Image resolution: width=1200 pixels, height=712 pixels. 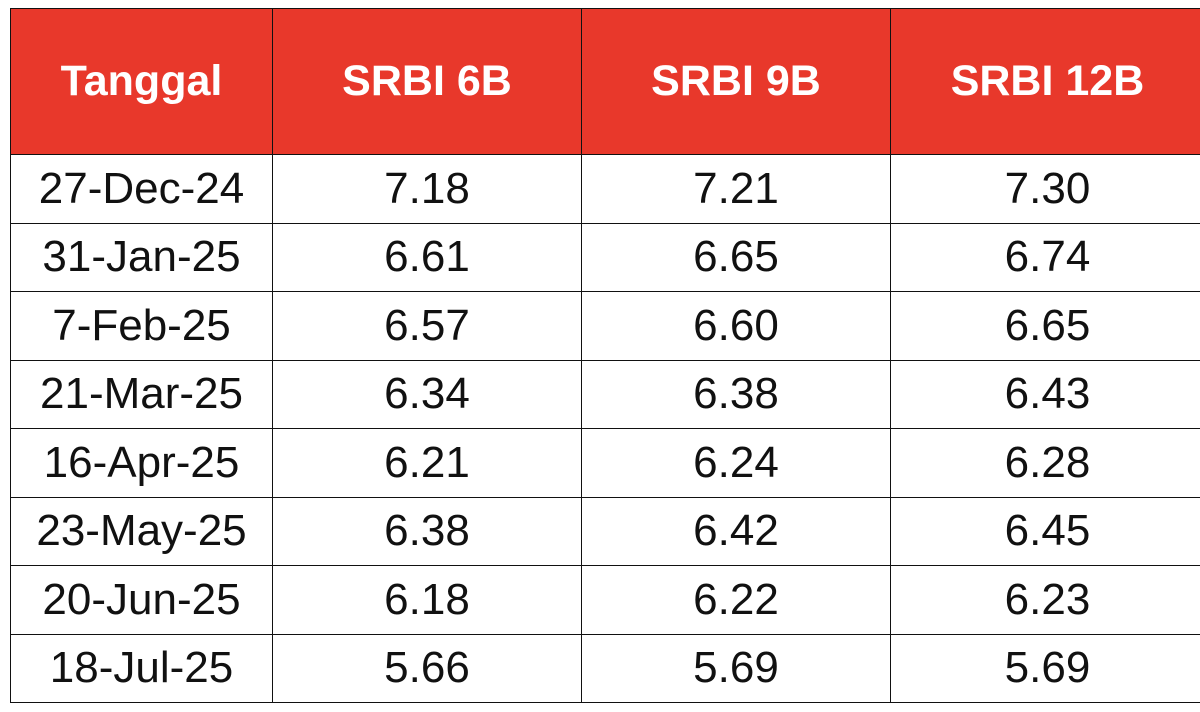 I want to click on srbi-12b-cell: 6.74, so click(x=1045, y=257).